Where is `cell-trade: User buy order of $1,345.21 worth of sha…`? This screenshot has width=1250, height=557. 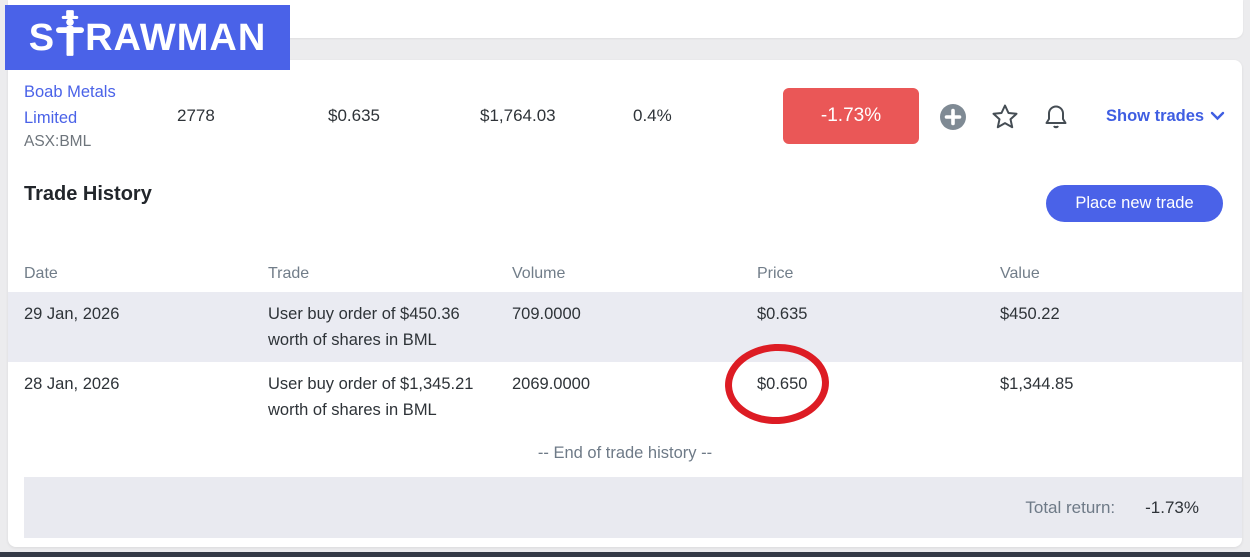
cell-trade: User buy order of $1,345.21 worth of sha… is located at coordinates (371, 397).